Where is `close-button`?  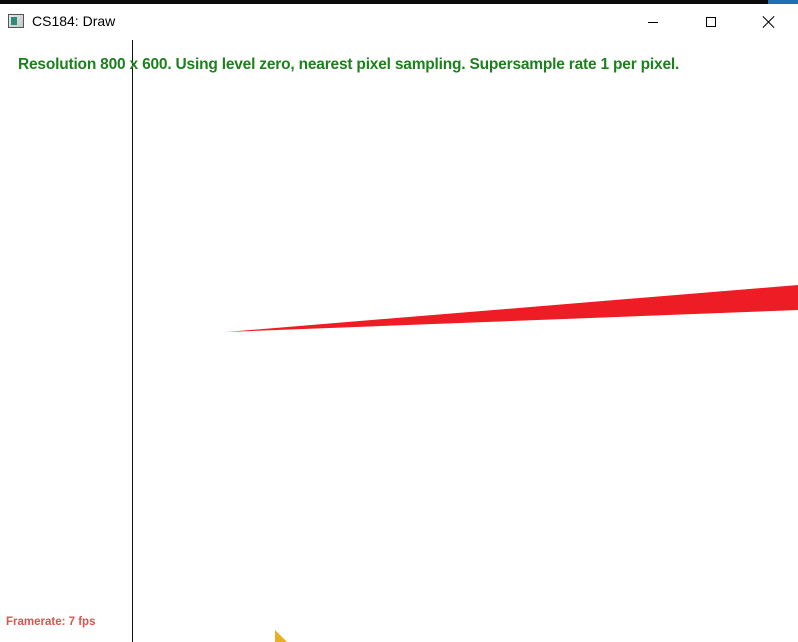
close-button is located at coordinates (769, 22).